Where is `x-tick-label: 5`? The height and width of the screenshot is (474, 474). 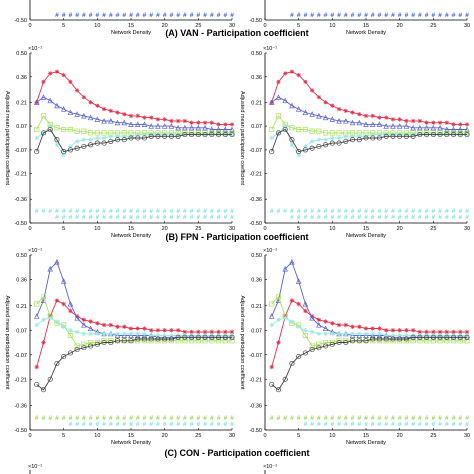 x-tick-label: 5 is located at coordinates (63, 26).